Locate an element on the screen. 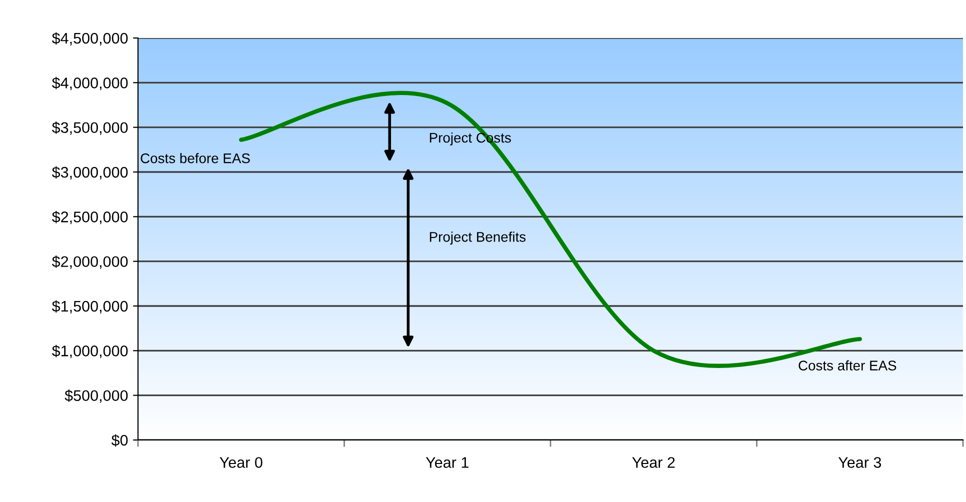 This screenshot has width=966, height=502. x-tick-label: Year 0 is located at coordinates (241, 462).